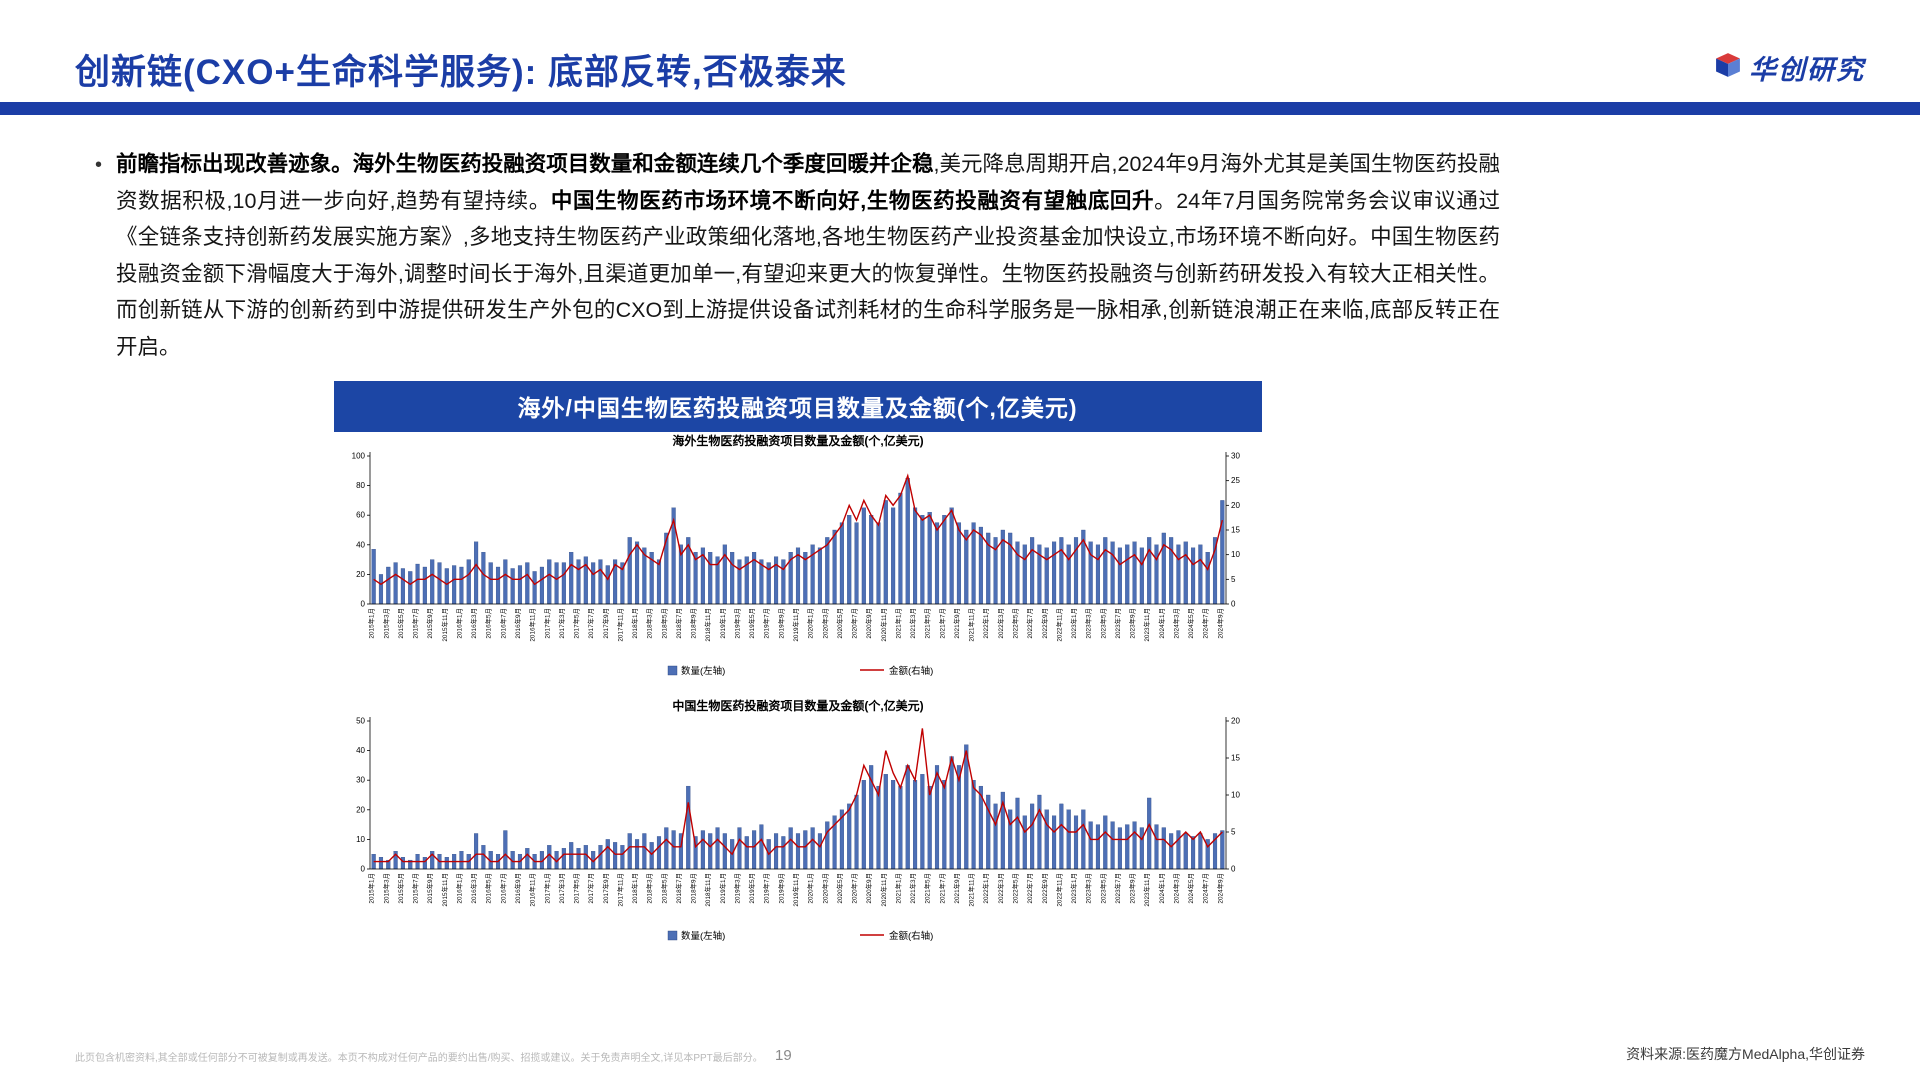  I want to click on svg-text: 25, so click(1235, 480).